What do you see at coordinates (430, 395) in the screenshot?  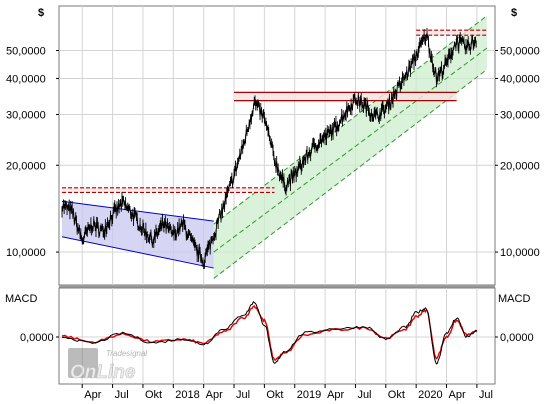 I see `date-tick-label: 2020` at bounding box center [430, 395].